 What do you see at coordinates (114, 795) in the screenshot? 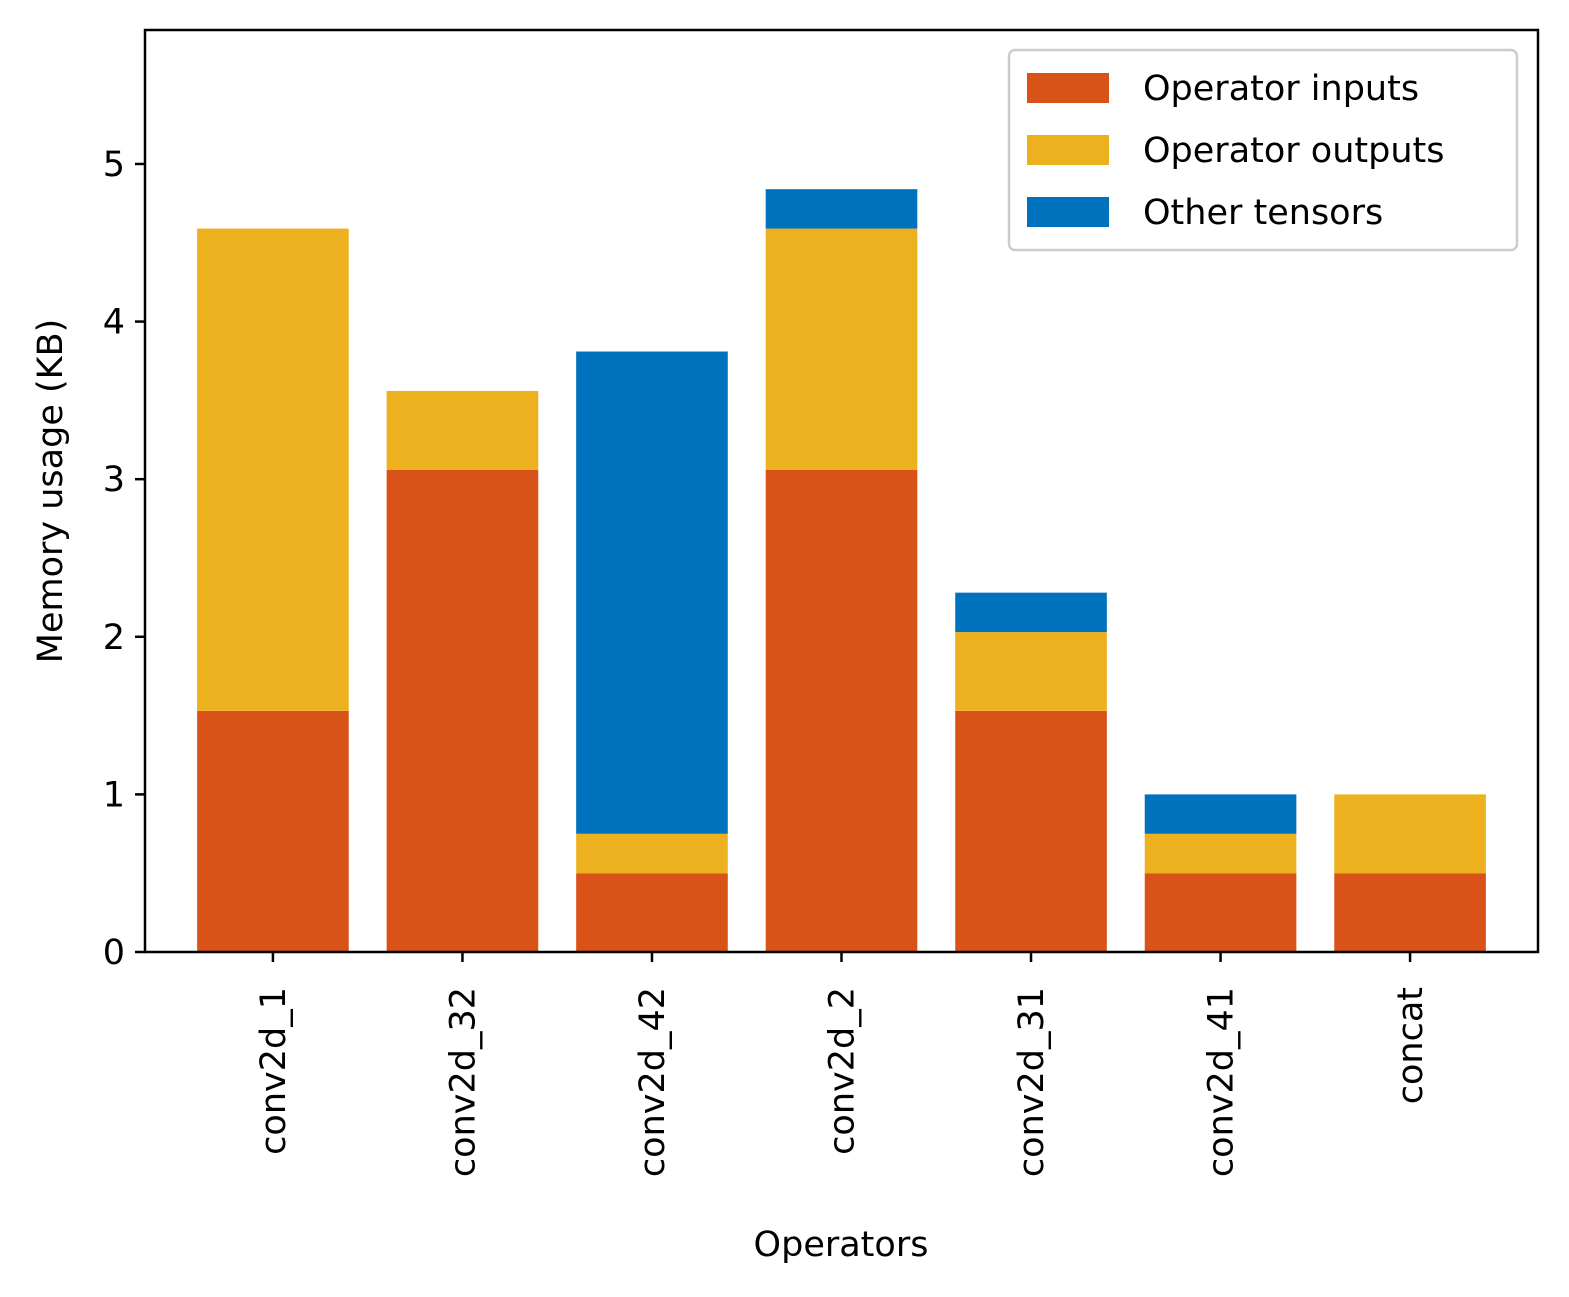
I see `y-tick-label: 1` at bounding box center [114, 795].